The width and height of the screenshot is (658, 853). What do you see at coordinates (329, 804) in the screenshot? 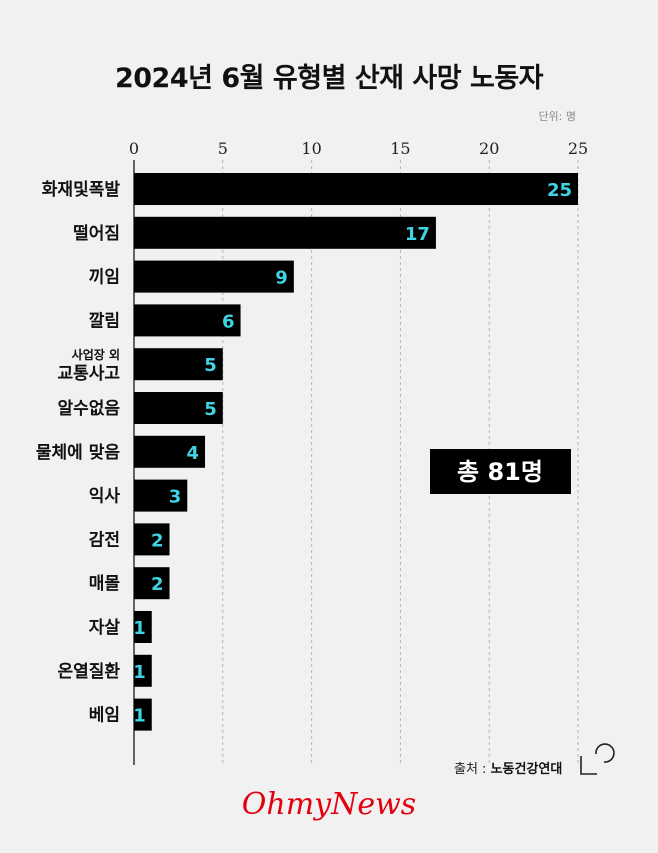
I see `ohmynews-logo: OhmyNews` at bounding box center [329, 804].